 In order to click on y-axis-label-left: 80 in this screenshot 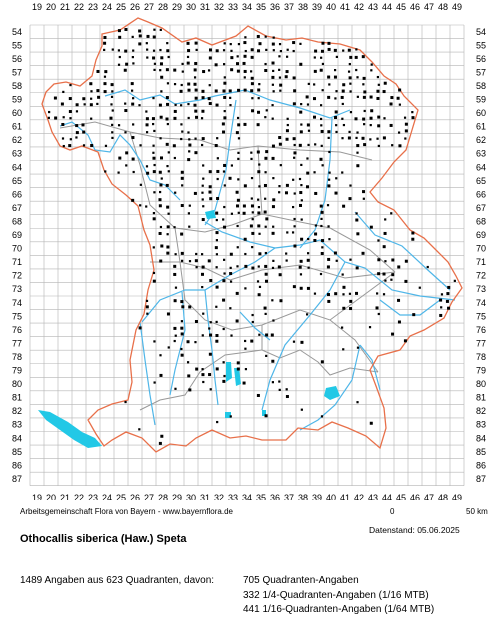, I will do `click(17, 384)`.